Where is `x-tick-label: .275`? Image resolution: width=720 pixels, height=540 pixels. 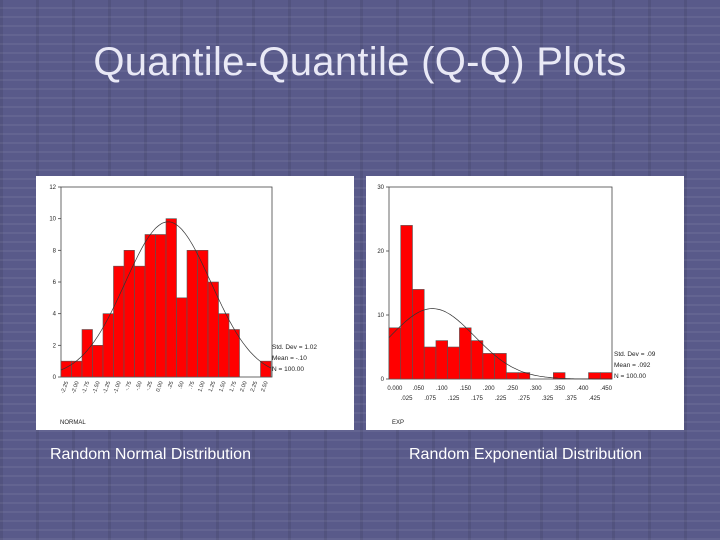 x-tick-label: .275 is located at coordinates (524, 399).